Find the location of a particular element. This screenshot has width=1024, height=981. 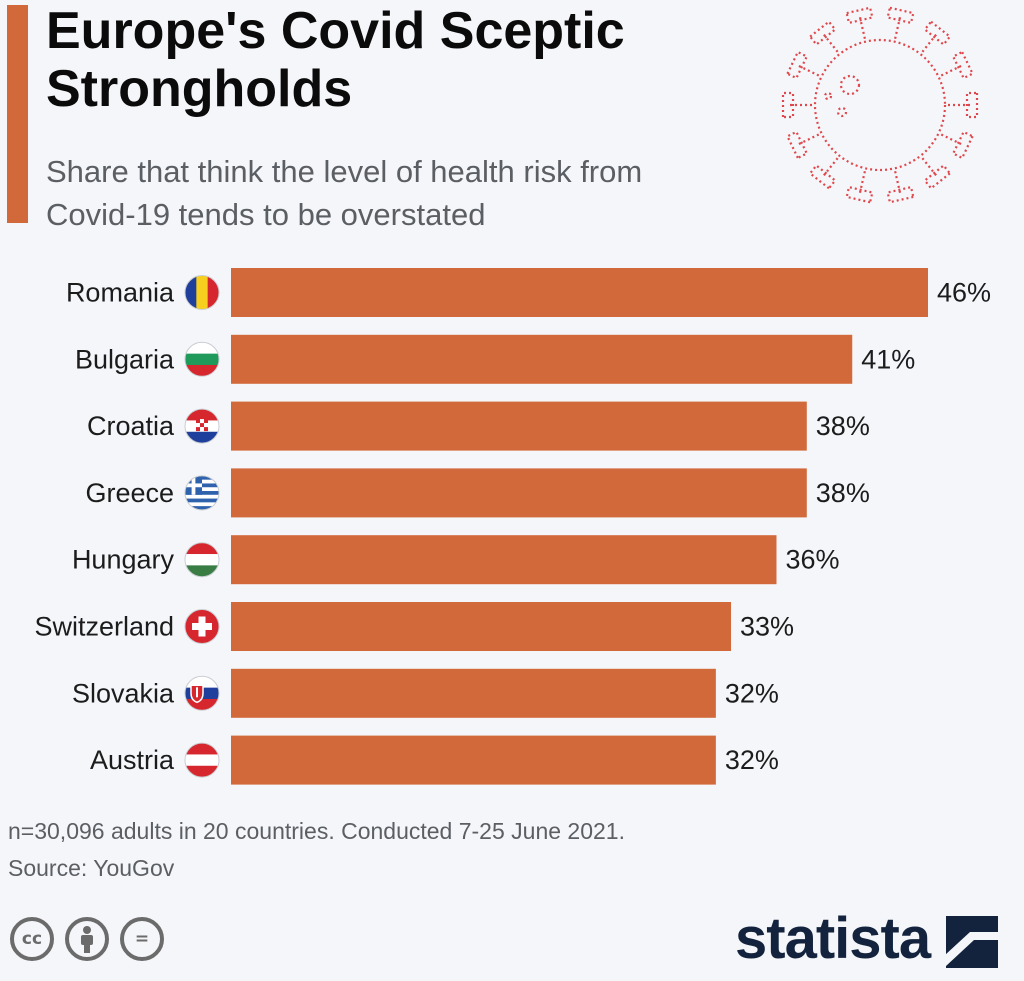

bar-austria is located at coordinates (473, 760).